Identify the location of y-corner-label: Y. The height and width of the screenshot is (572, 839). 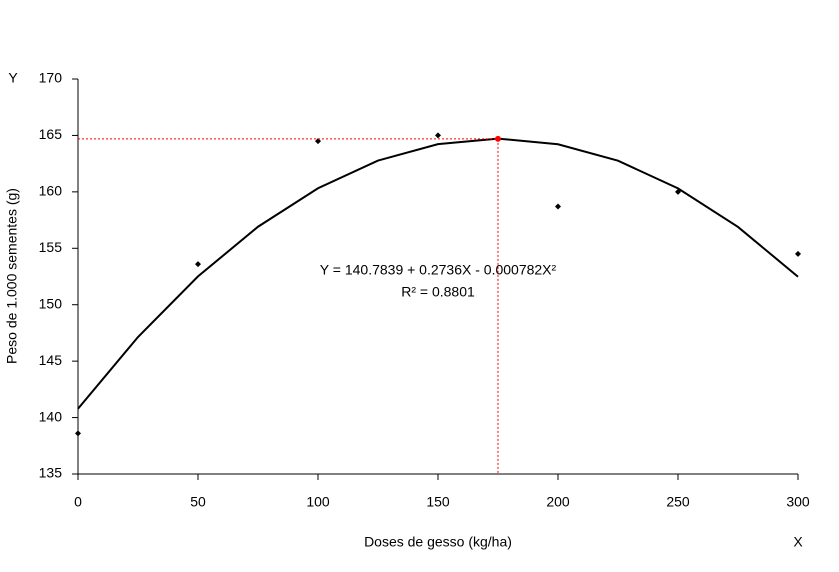
(13, 78).